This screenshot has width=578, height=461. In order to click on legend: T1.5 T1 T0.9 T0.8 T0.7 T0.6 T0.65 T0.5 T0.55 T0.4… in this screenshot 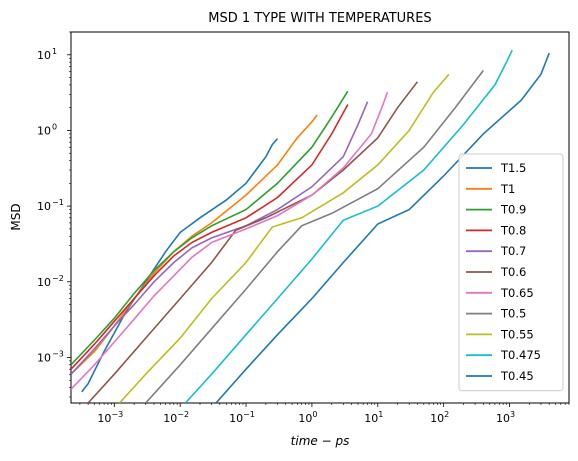, I will do `click(511, 272)`.